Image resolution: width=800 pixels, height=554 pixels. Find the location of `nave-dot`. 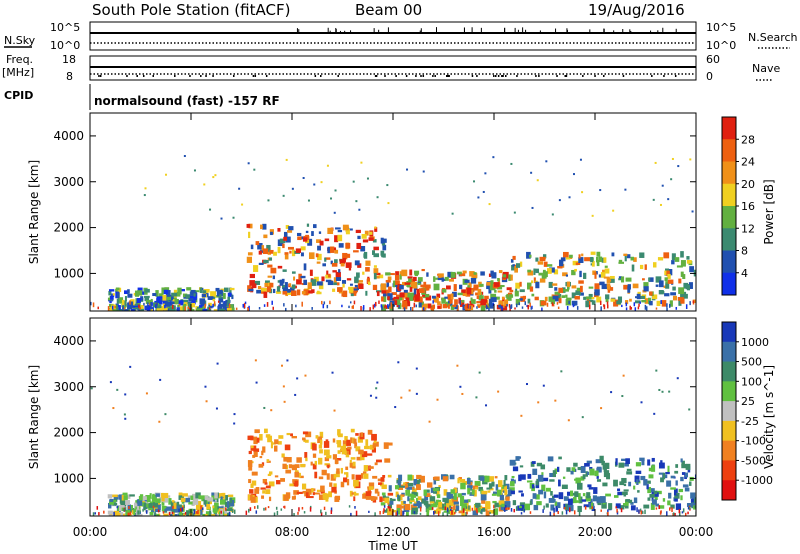

nave-dot is located at coordinates (566, 76).